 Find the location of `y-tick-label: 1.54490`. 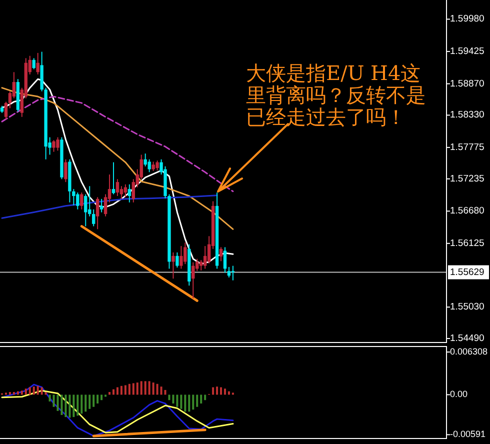

y-tick-label: 1.54490 is located at coordinates (467, 338).